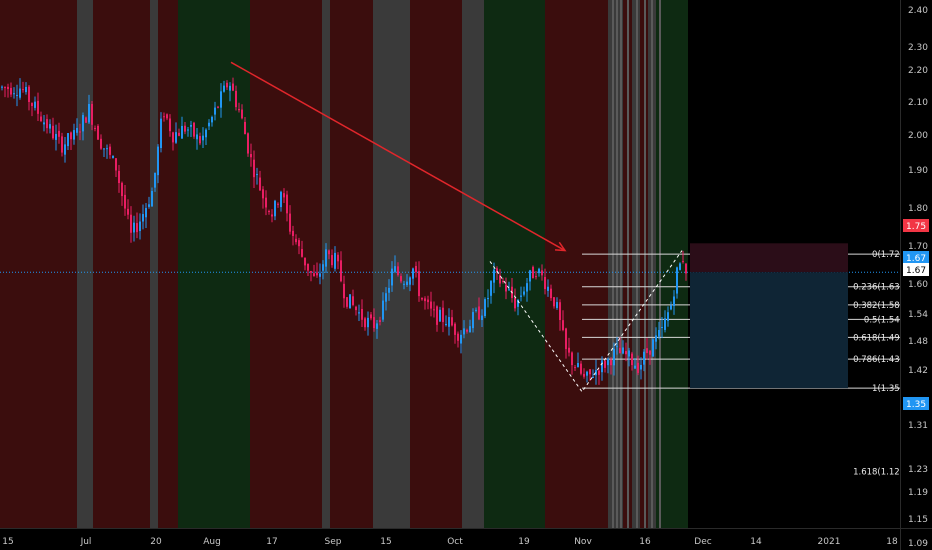  Describe the element at coordinates (918, 342) in the screenshot. I see `y-tick-label: 1.48` at that location.